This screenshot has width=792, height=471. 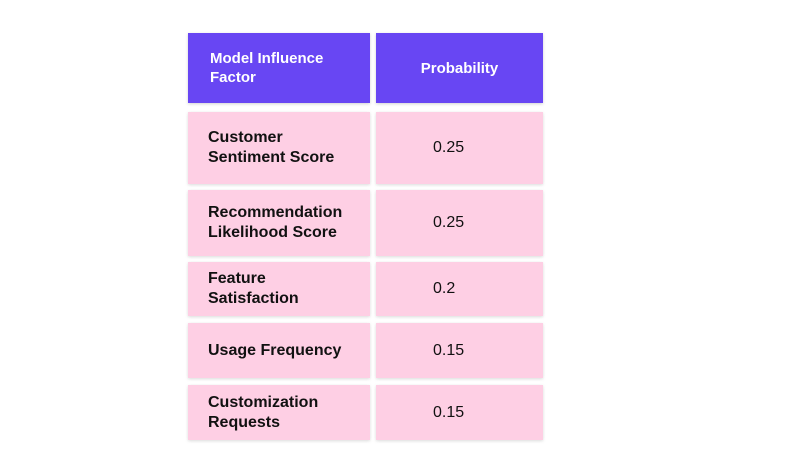 What do you see at coordinates (279, 68) in the screenshot?
I see `header-factor: Model Influence Factor` at bounding box center [279, 68].